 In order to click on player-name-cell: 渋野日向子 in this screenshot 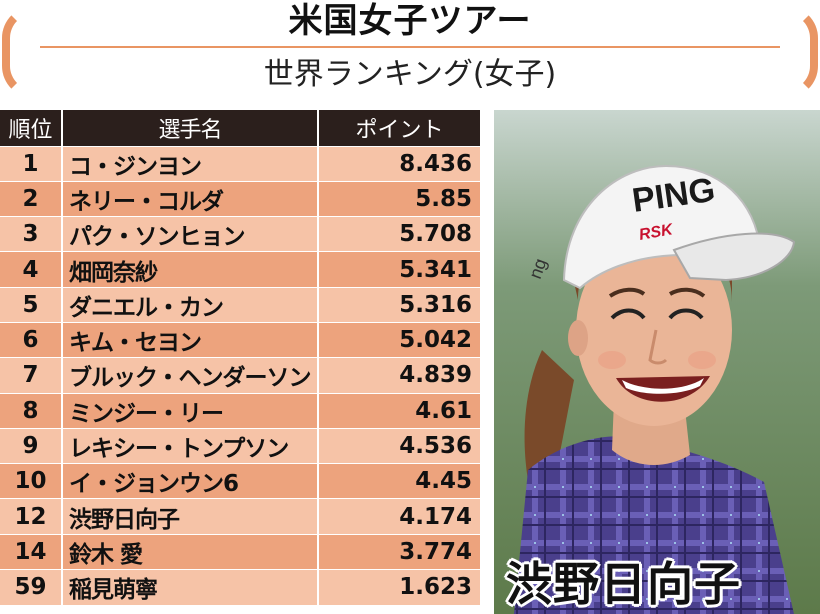, I will do `click(190, 516)`.